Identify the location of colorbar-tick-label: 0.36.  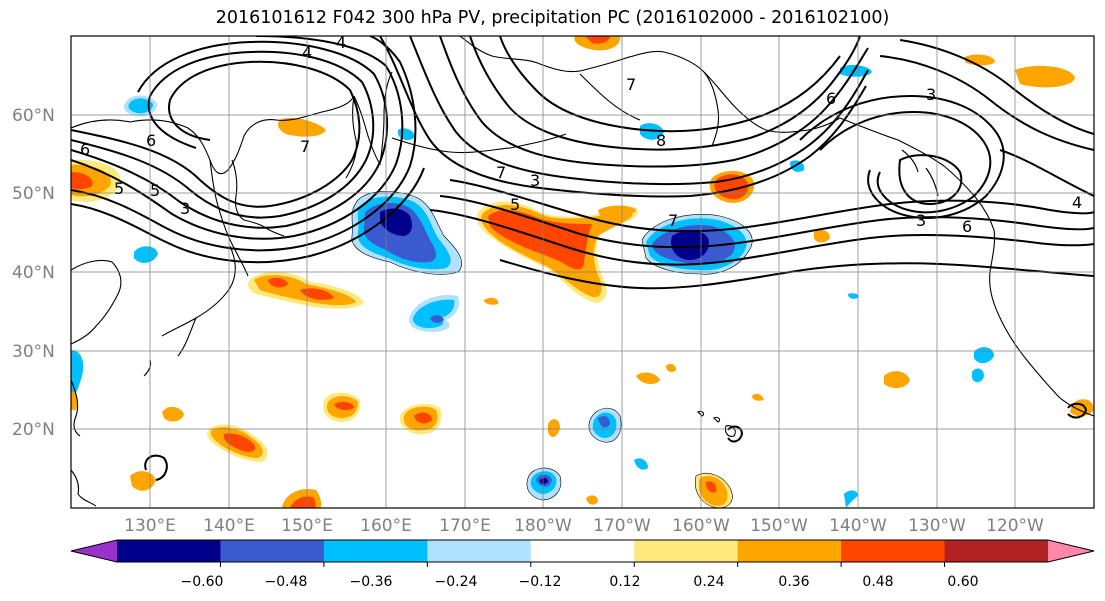
(793, 582).